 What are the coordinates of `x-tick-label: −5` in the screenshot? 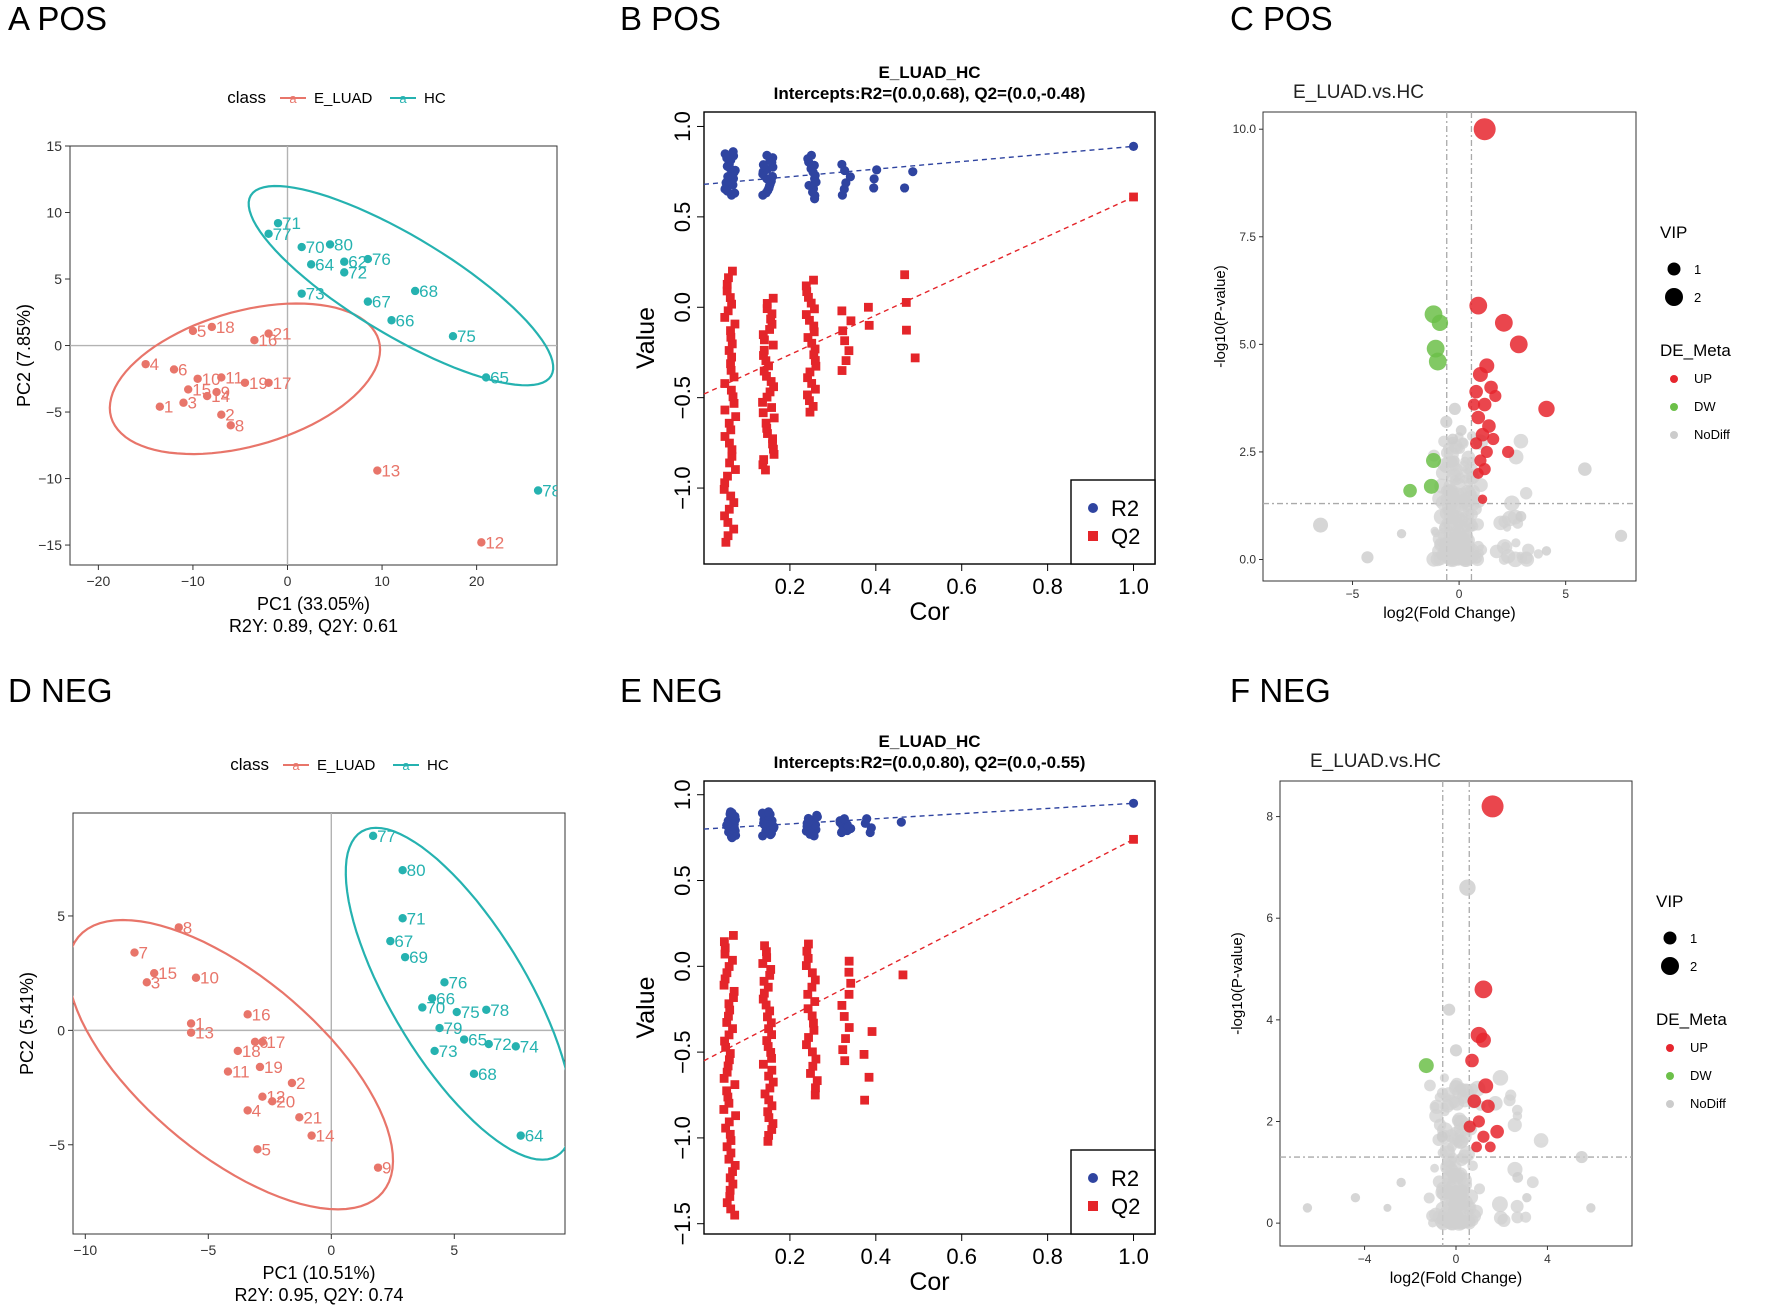 It's located at (208, 1250).